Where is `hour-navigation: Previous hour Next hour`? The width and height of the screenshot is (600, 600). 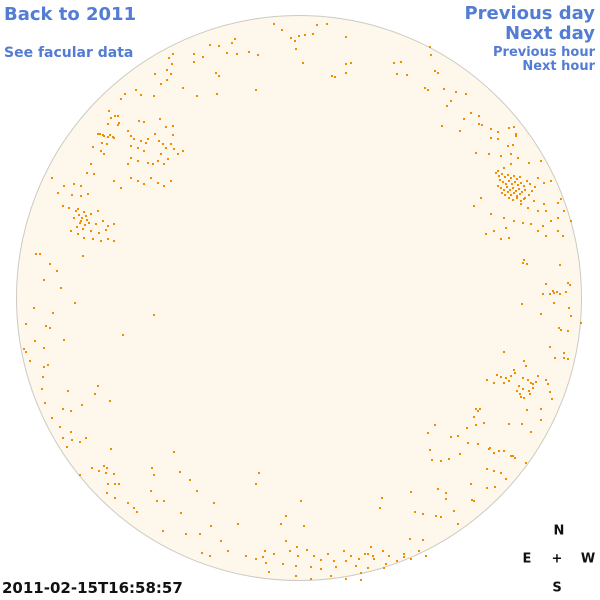
hour-navigation: Previous hour Next hour is located at coordinates (544, 60).